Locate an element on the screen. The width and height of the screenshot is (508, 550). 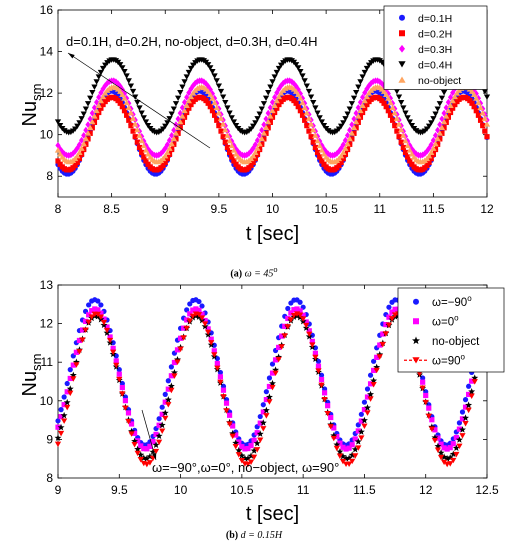
x-tick-label: 11.5 is located at coordinates (433, 209).